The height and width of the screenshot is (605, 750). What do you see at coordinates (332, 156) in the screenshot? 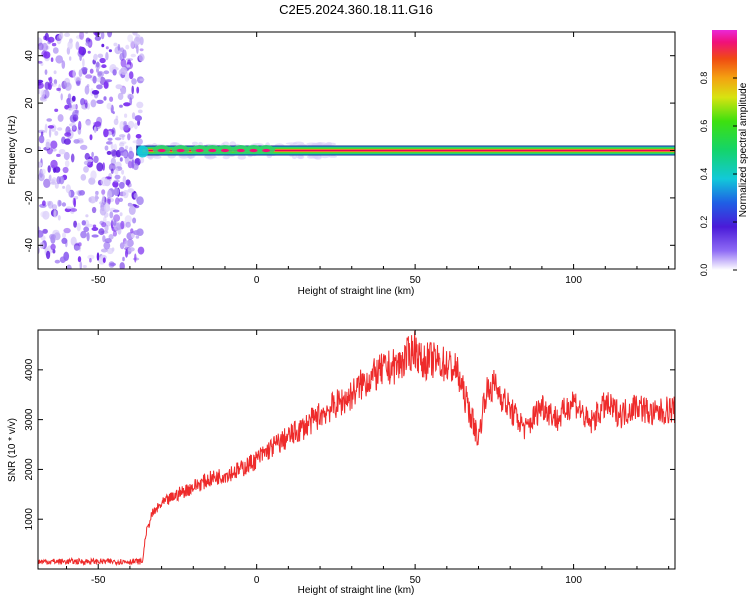
I see `halo-speck` at bounding box center [332, 156].